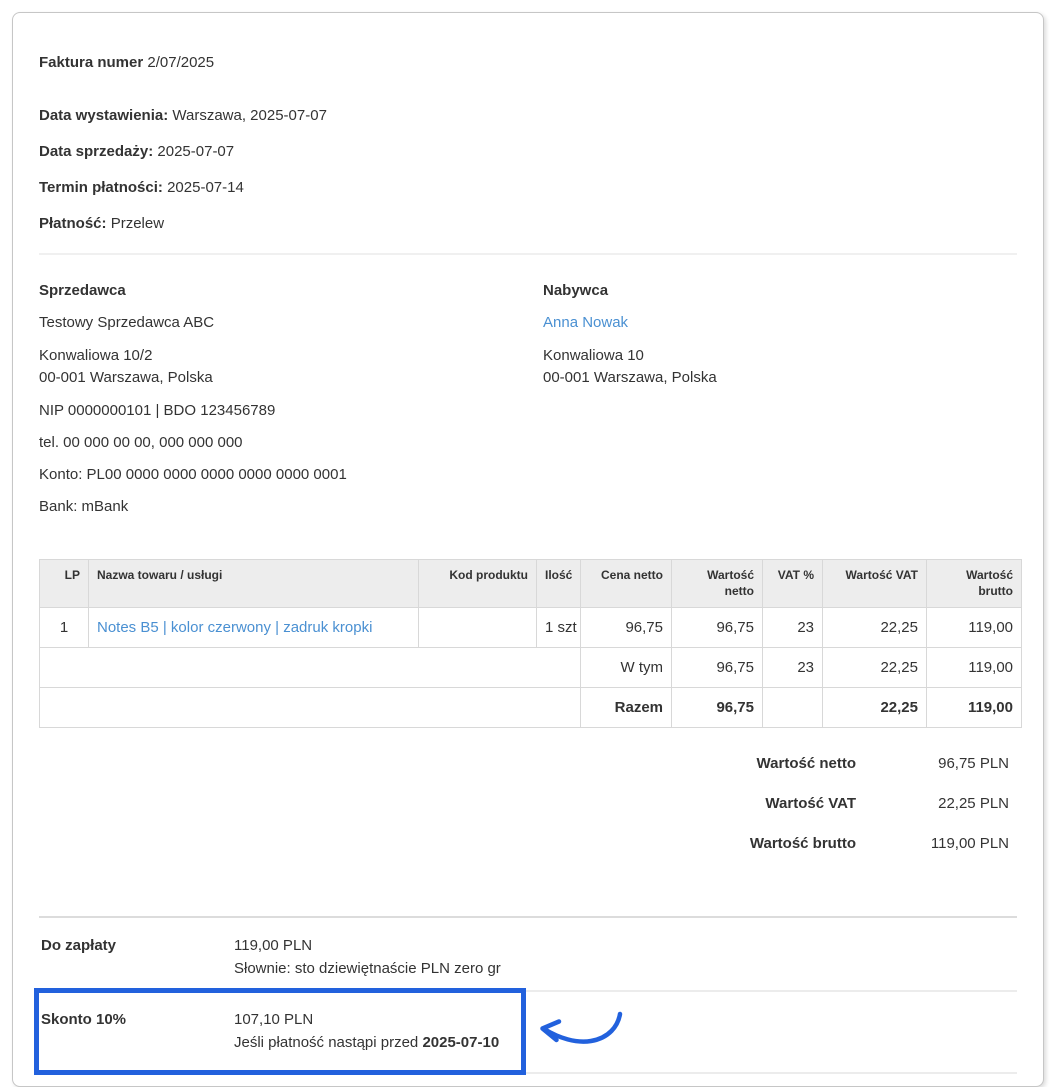  Describe the element at coordinates (328, 1042) in the screenshot. I see `skonto-condition-text: Jeśli płatność nastąpi przed` at that location.